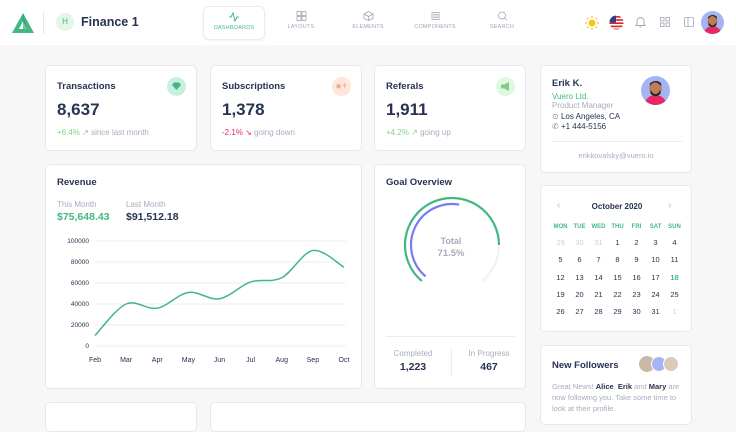 Image resolution: width=736 pixels, height=432 pixels. Describe the element at coordinates (674, 277) in the screenshot. I see `calendar-day: 18` at that location.